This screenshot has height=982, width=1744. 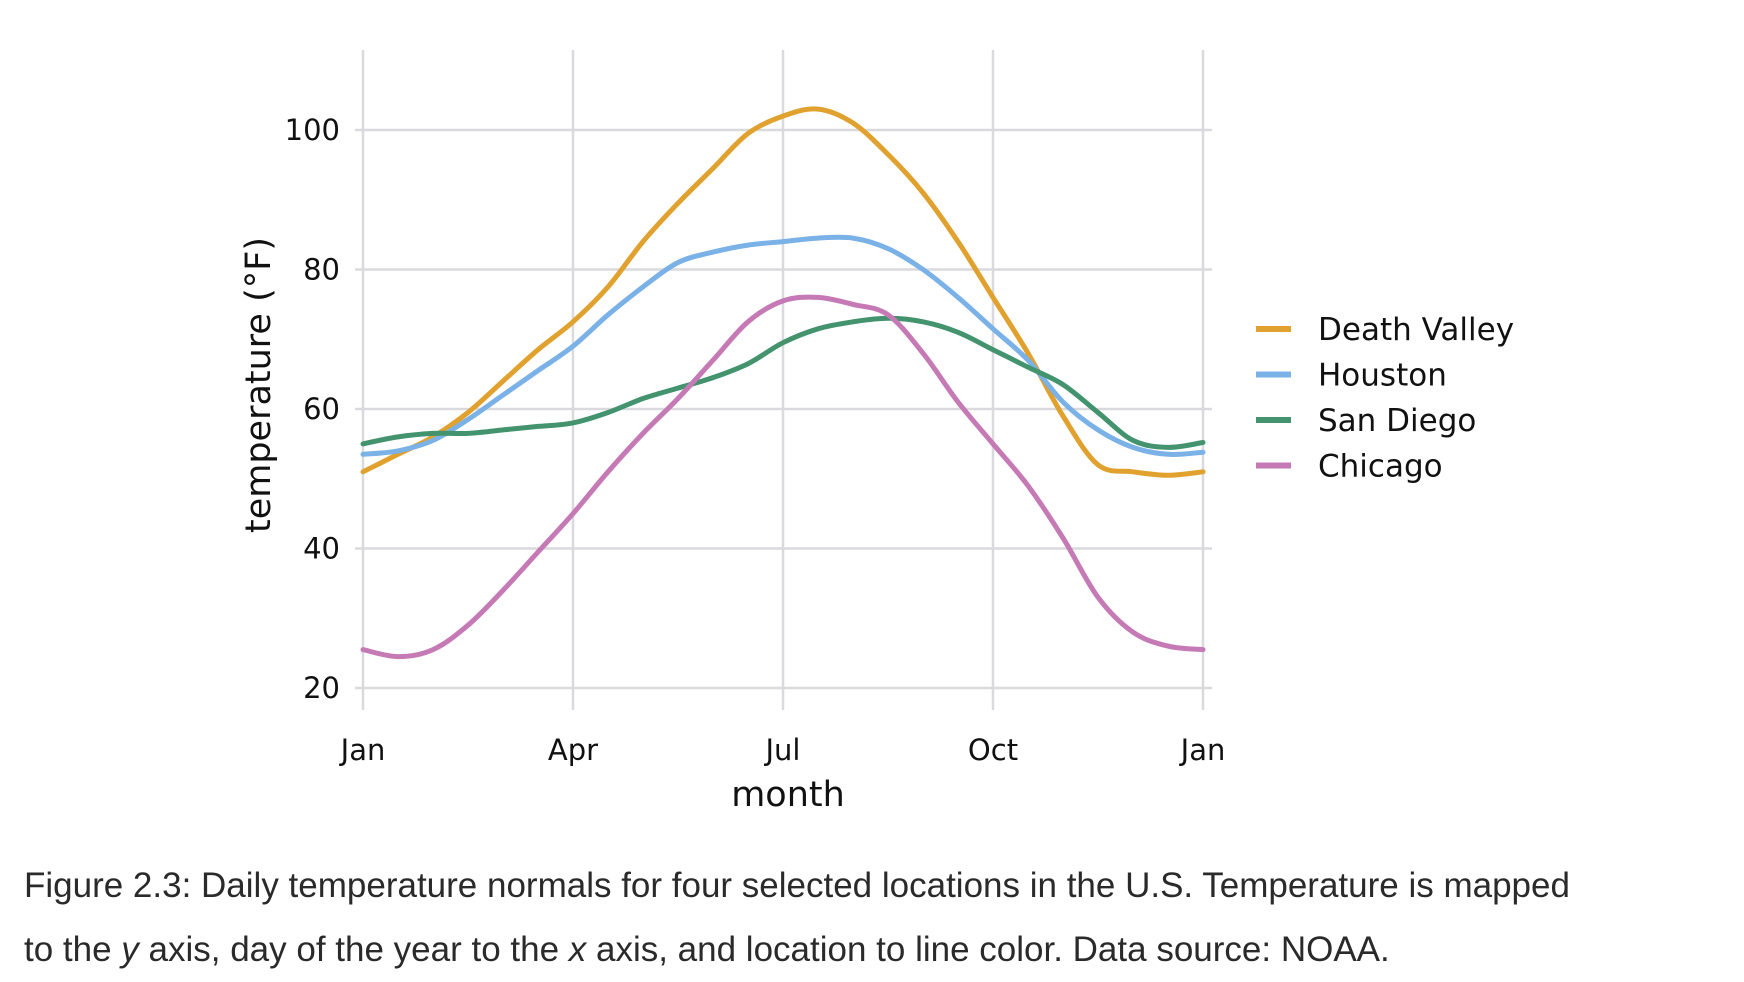 What do you see at coordinates (1380, 467) in the screenshot?
I see `legend-label-chicago: Chicago` at bounding box center [1380, 467].